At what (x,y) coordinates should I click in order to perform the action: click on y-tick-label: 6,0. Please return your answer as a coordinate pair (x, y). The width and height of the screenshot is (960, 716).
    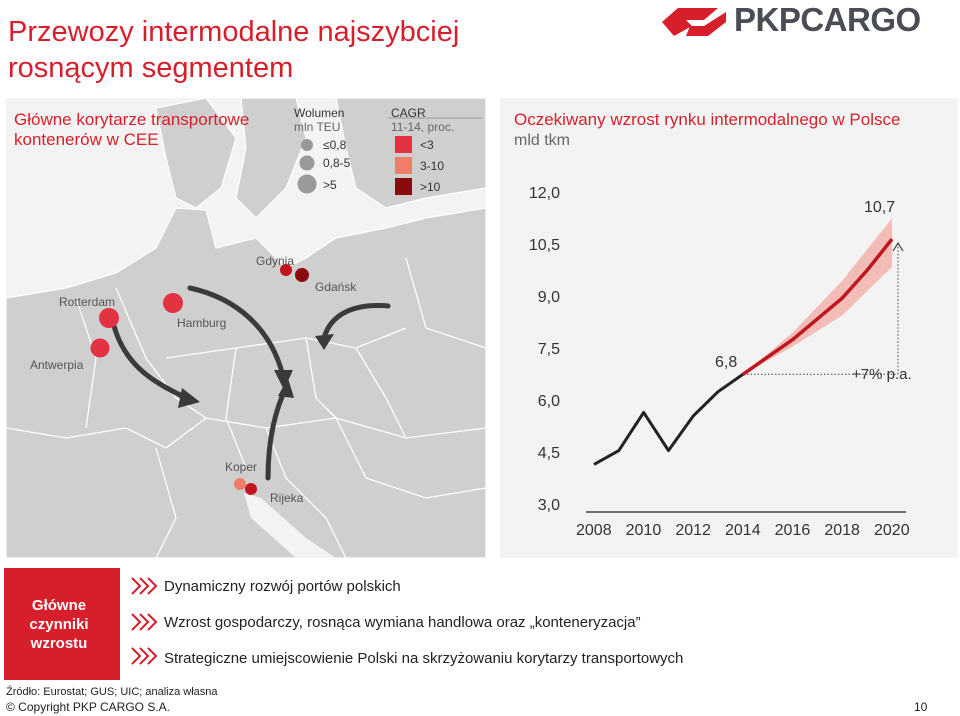
    Looking at the image, I should click on (548, 401).